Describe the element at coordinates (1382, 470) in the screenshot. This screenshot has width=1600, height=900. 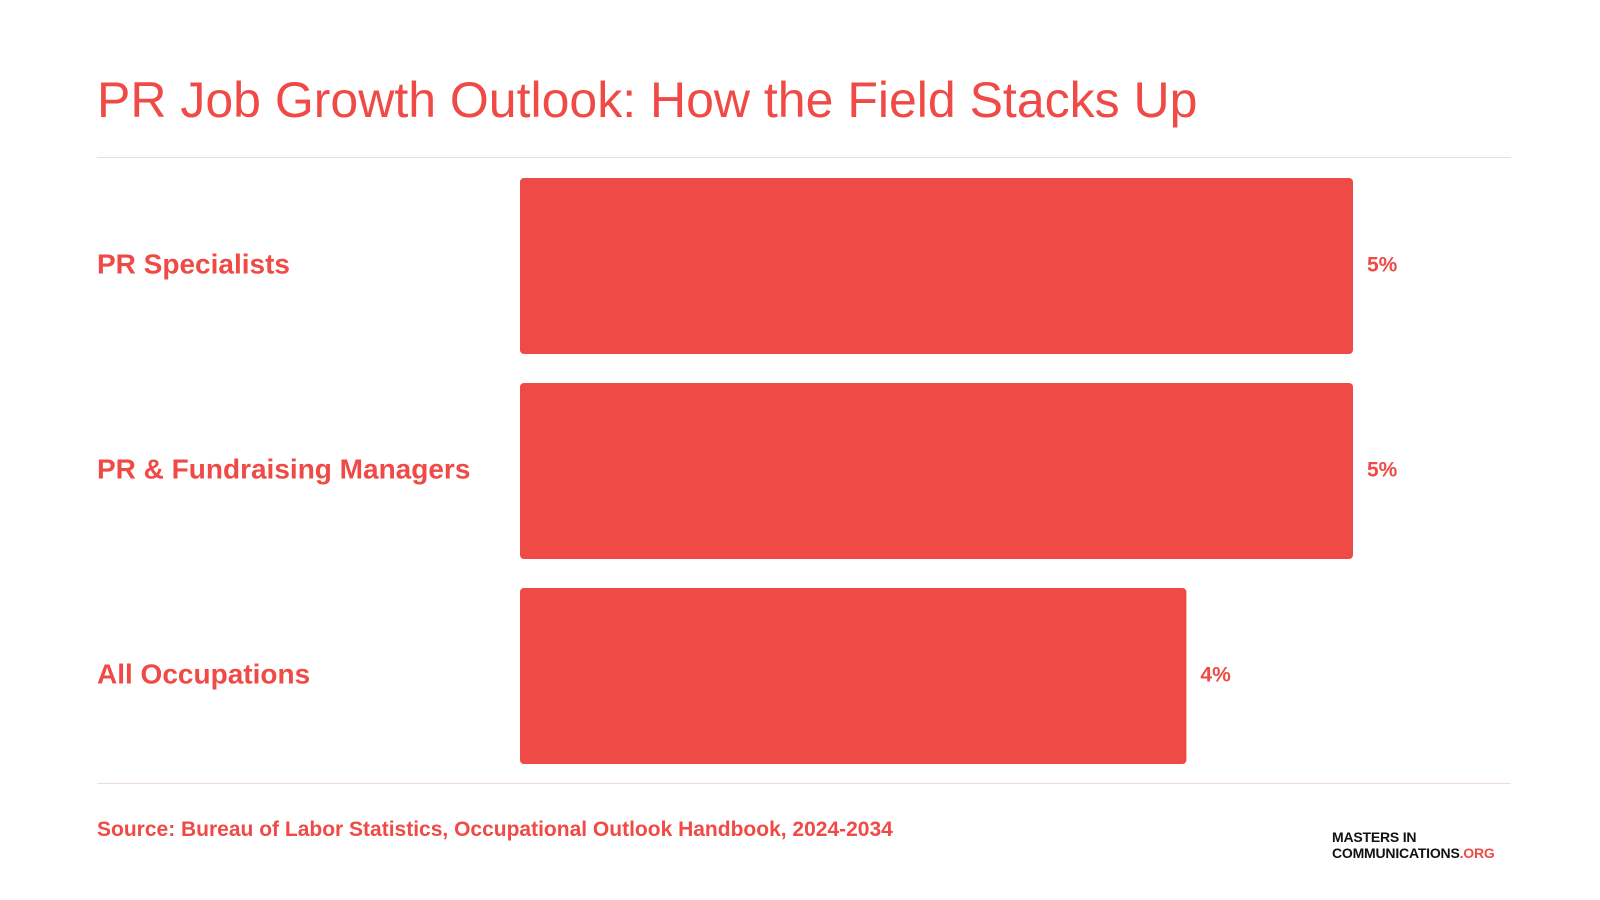
I see `value-label-pr-and-fundraising-managers: 5%` at that location.